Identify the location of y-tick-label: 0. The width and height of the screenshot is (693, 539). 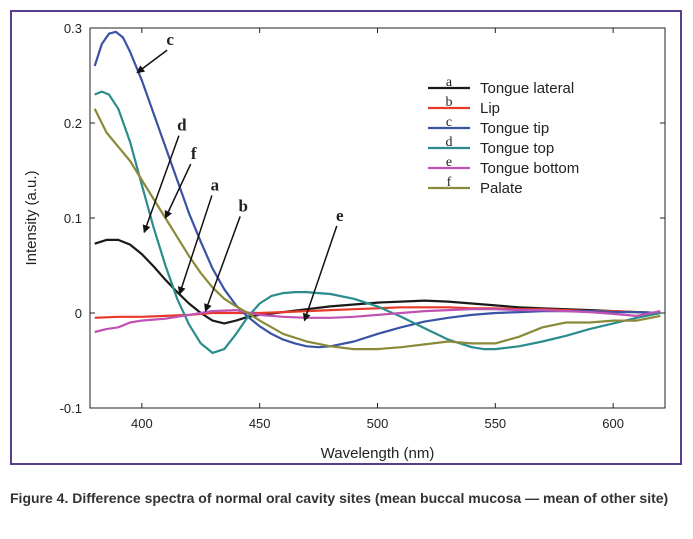
(78, 313).